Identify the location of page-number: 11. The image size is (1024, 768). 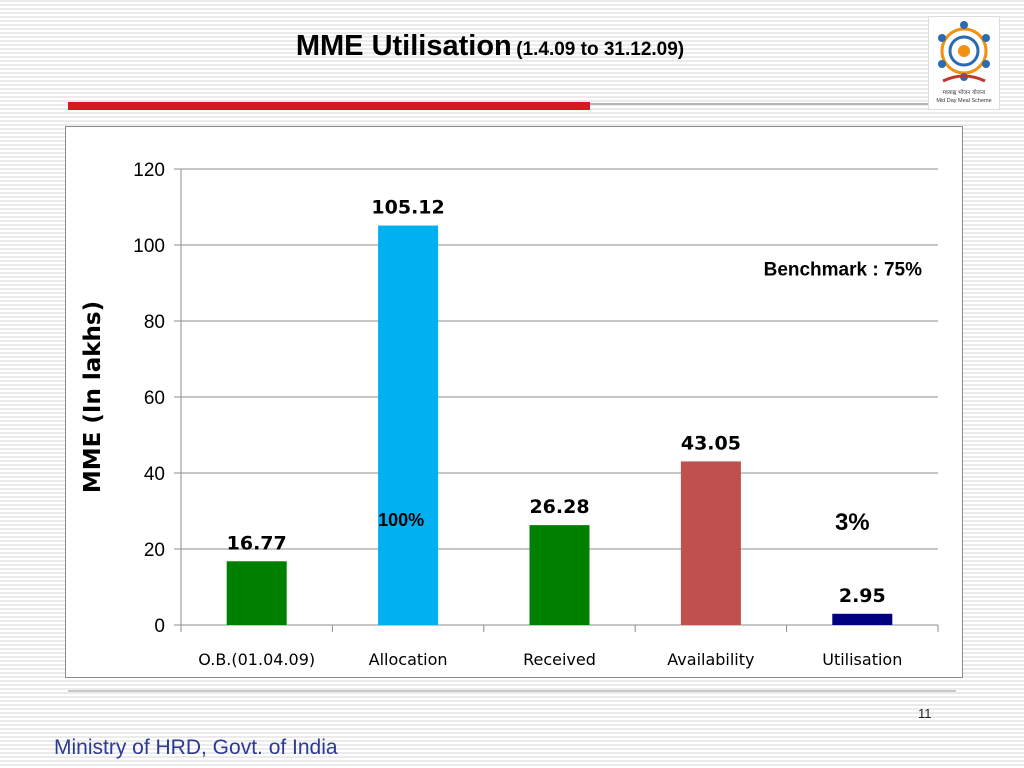
(925, 713).